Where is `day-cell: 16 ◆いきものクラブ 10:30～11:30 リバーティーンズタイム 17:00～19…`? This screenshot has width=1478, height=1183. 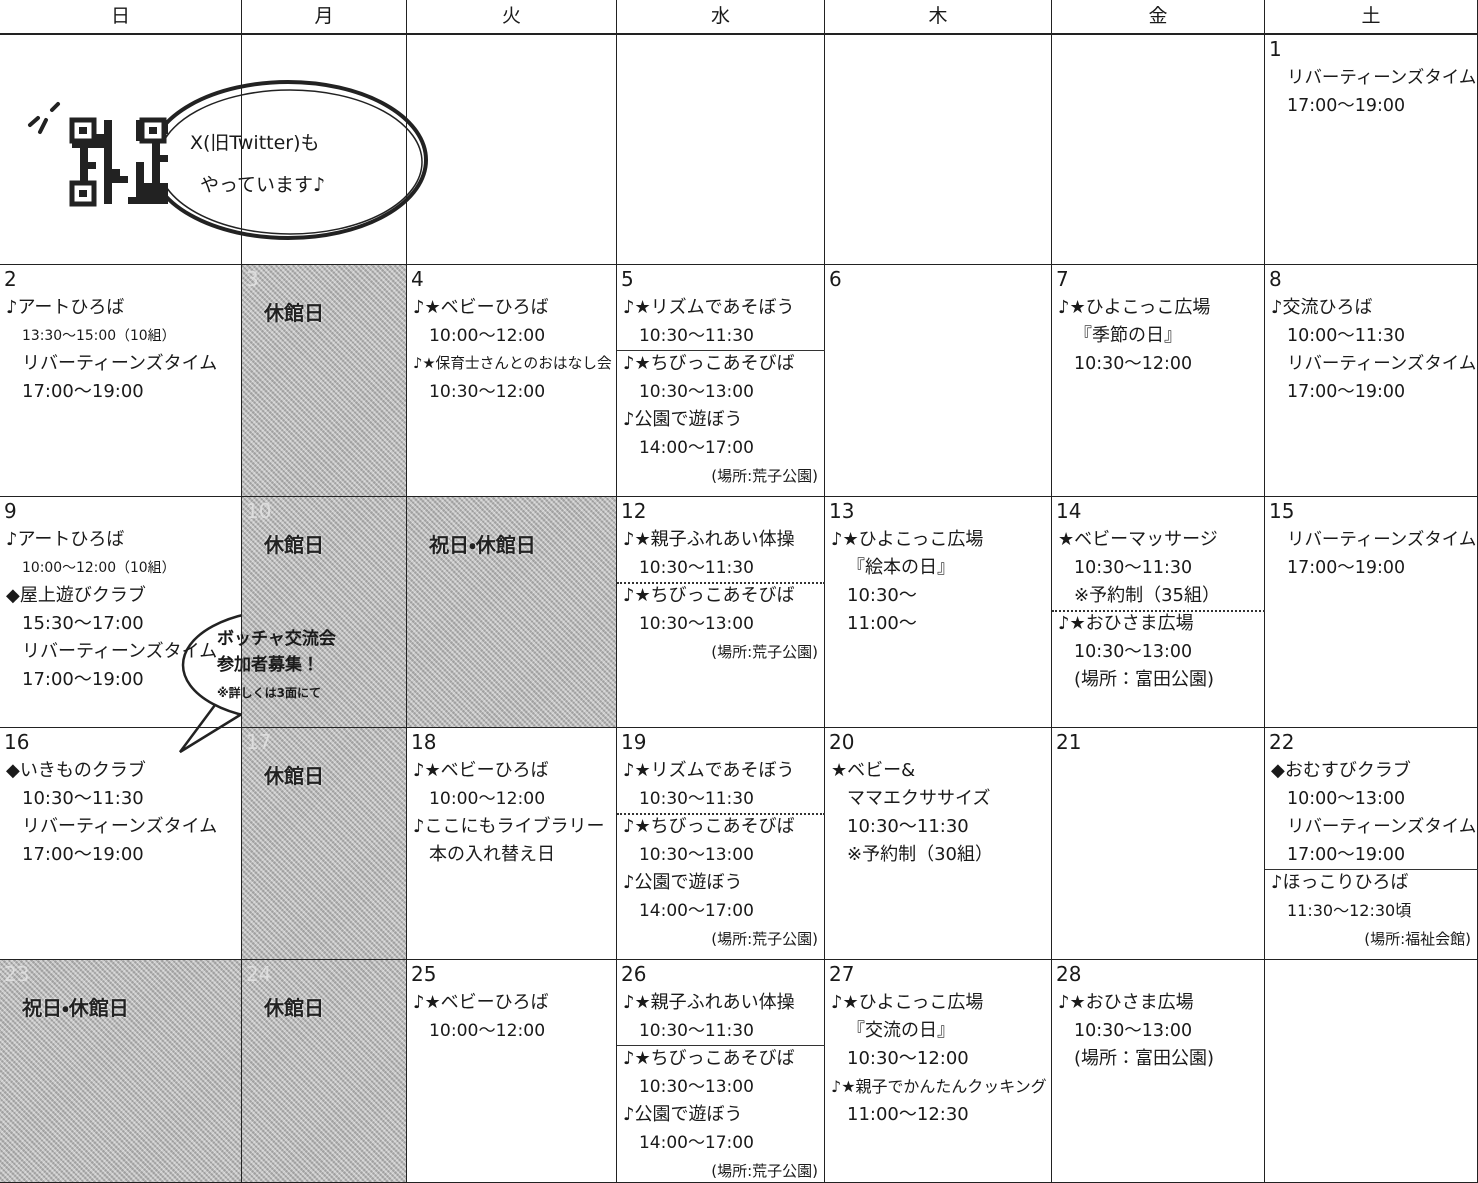
day-cell: 16 ◆いきものクラブ 10:30～11:30 リバーティーンズタイム 17:00～19… is located at coordinates (121, 844).